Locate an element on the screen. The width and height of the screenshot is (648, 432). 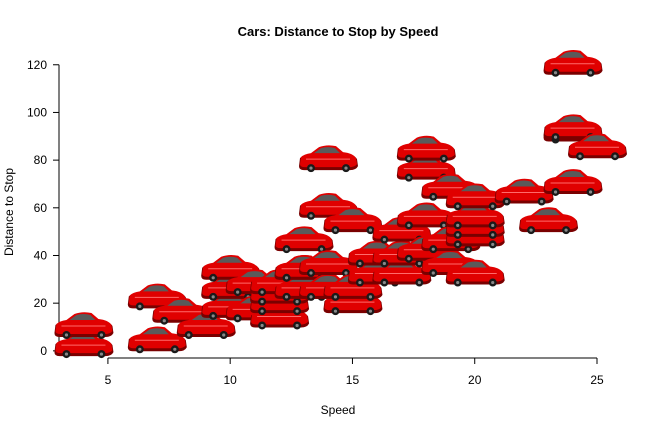
x-tick-label: 5 is located at coordinates (108, 380).